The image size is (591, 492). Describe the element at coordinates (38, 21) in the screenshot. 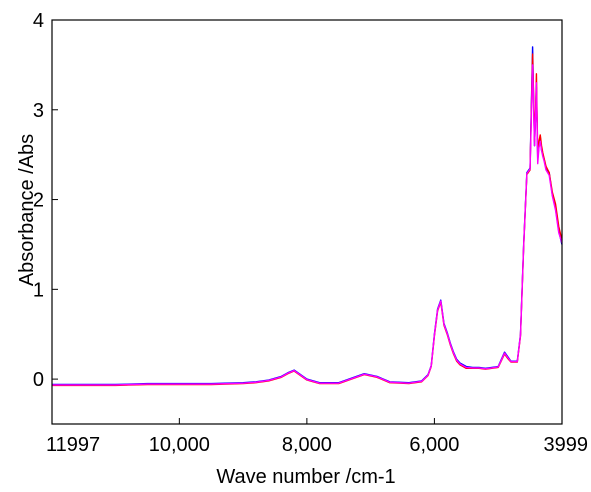

I see `y-tick-label: 4` at that location.